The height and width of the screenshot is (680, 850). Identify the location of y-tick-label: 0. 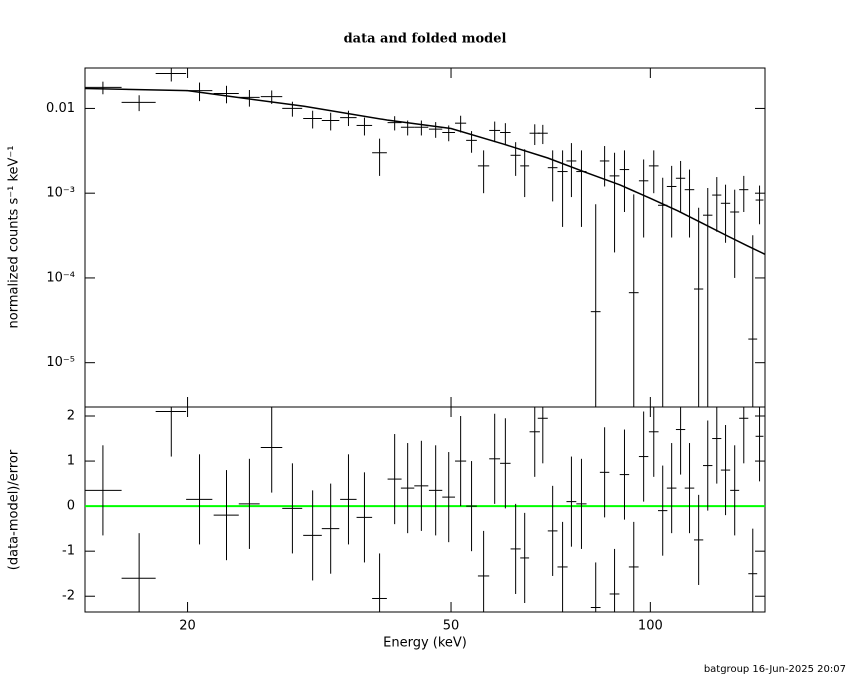
(71, 506).